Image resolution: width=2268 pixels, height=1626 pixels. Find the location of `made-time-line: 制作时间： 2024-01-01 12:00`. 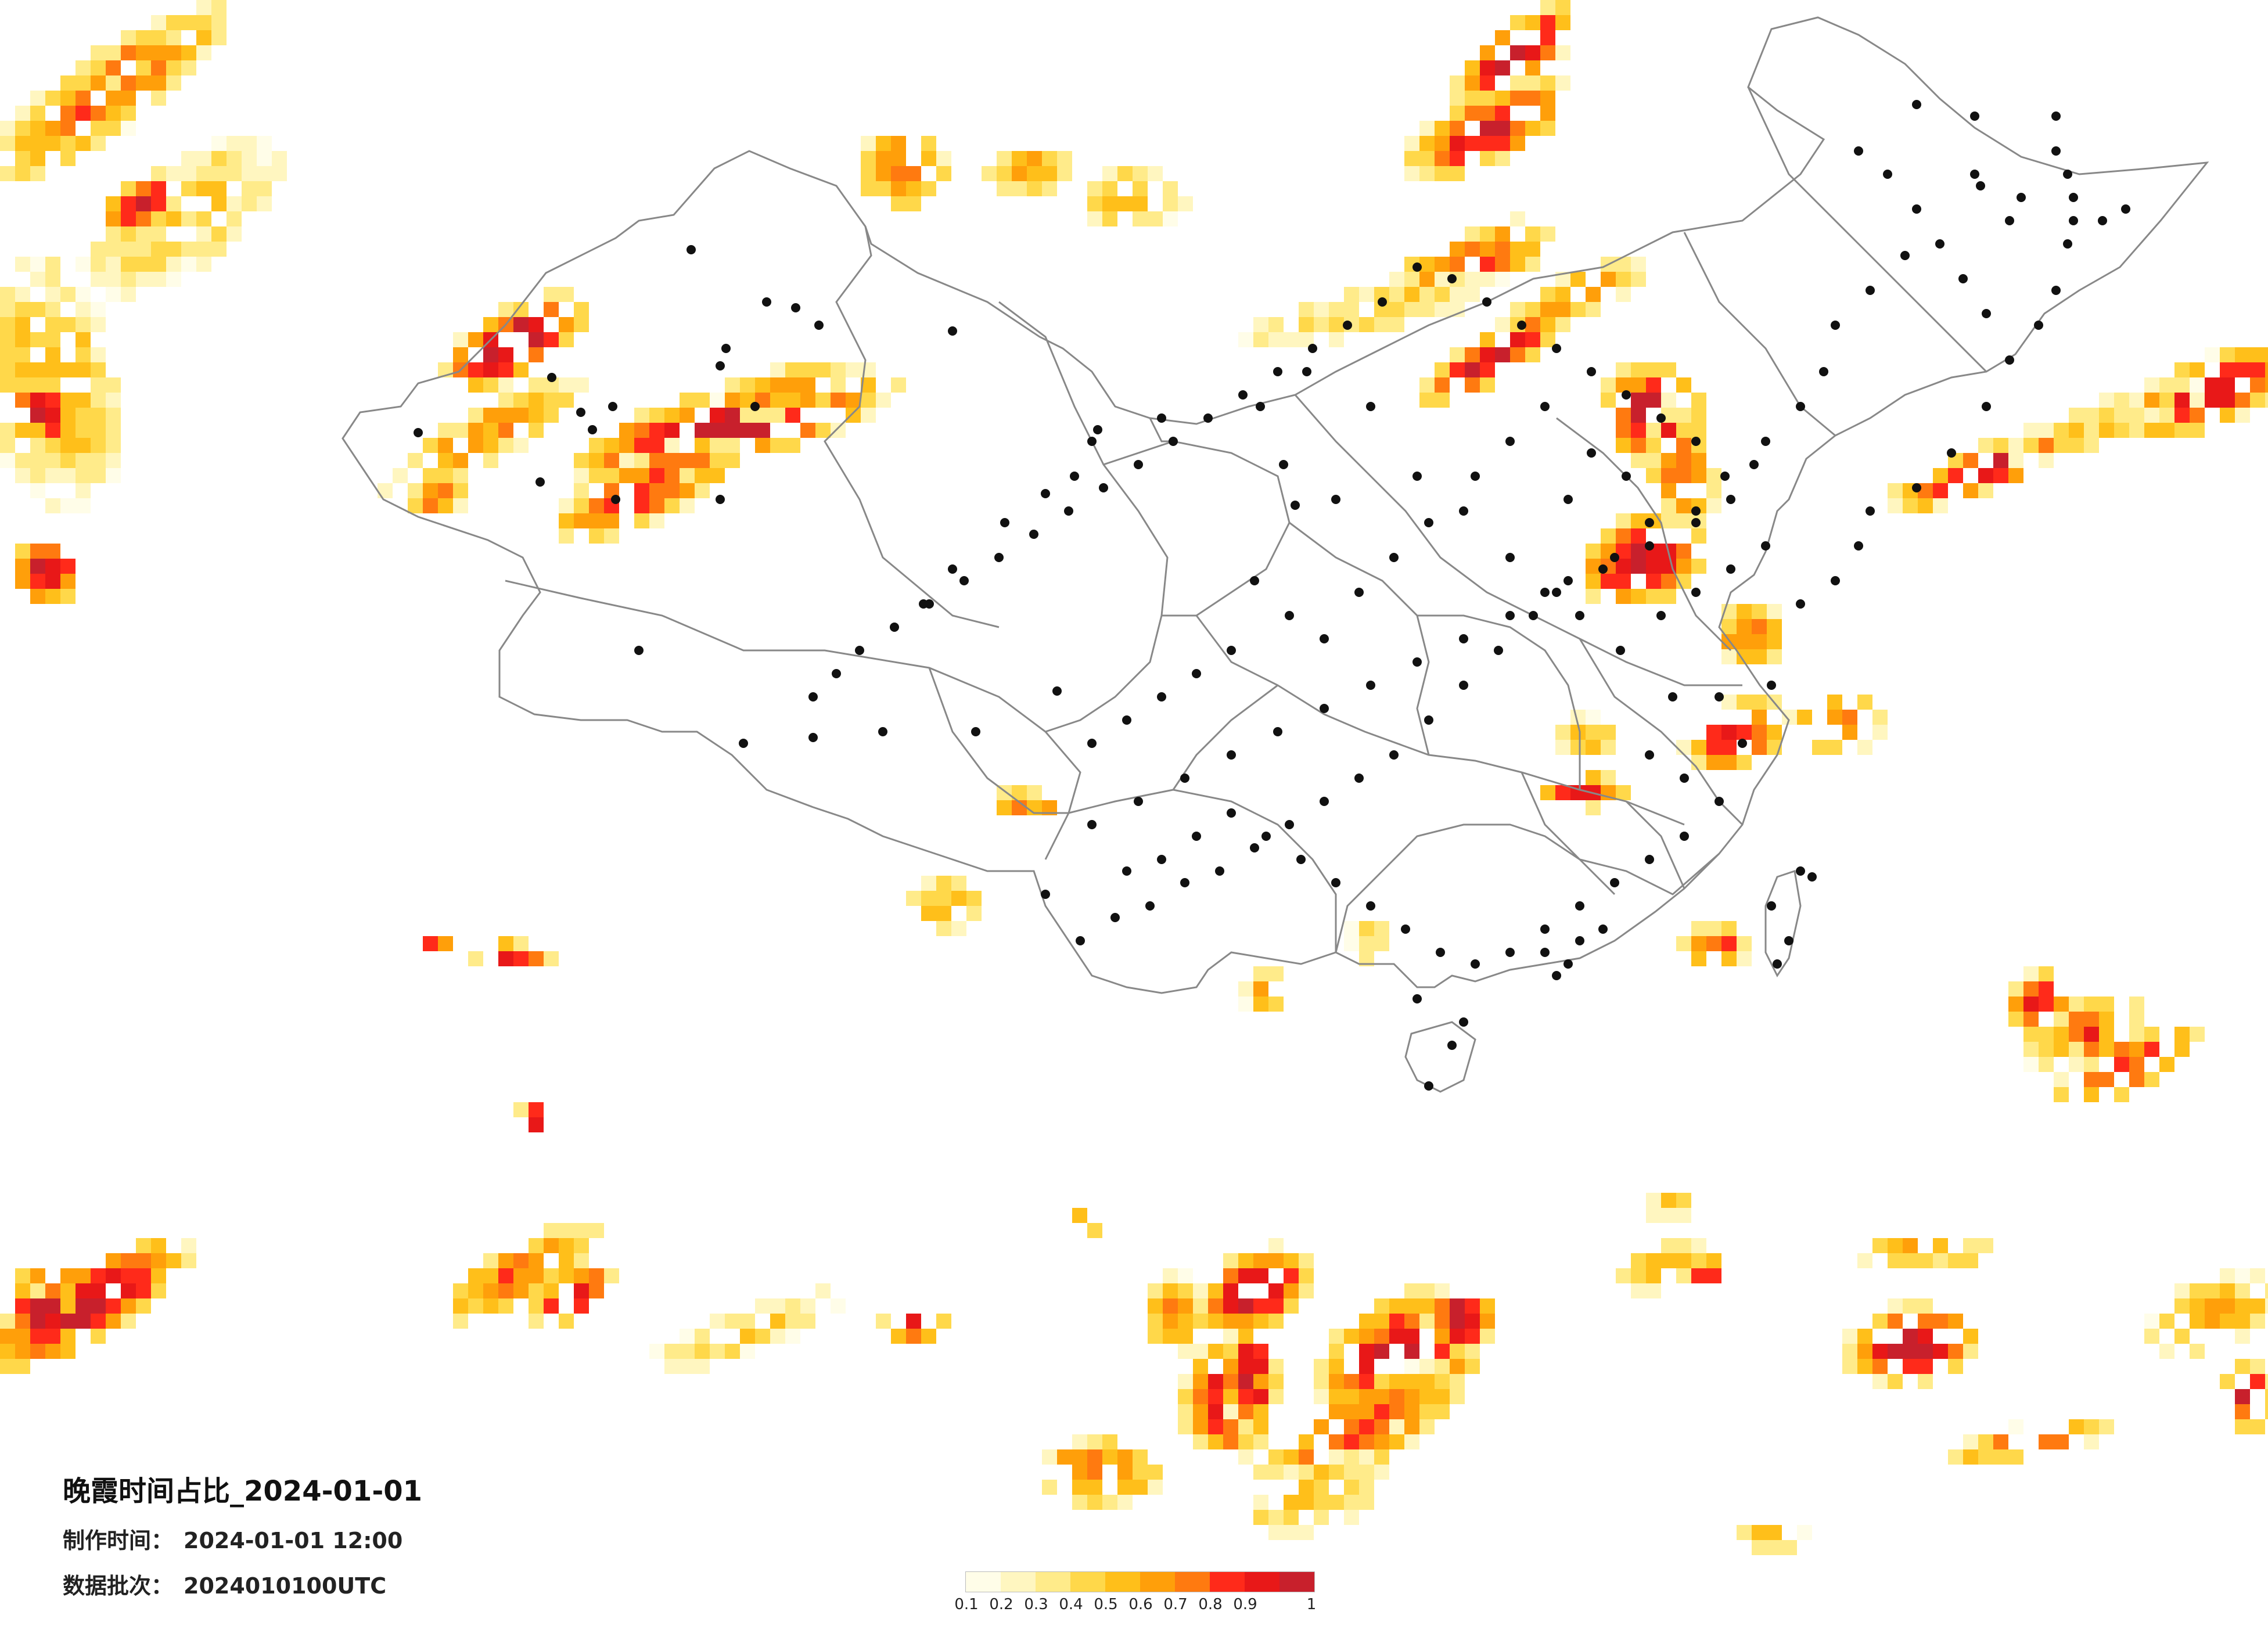

made-time-line: 制作时间： 2024-01-01 12:00 is located at coordinates (232, 1539).